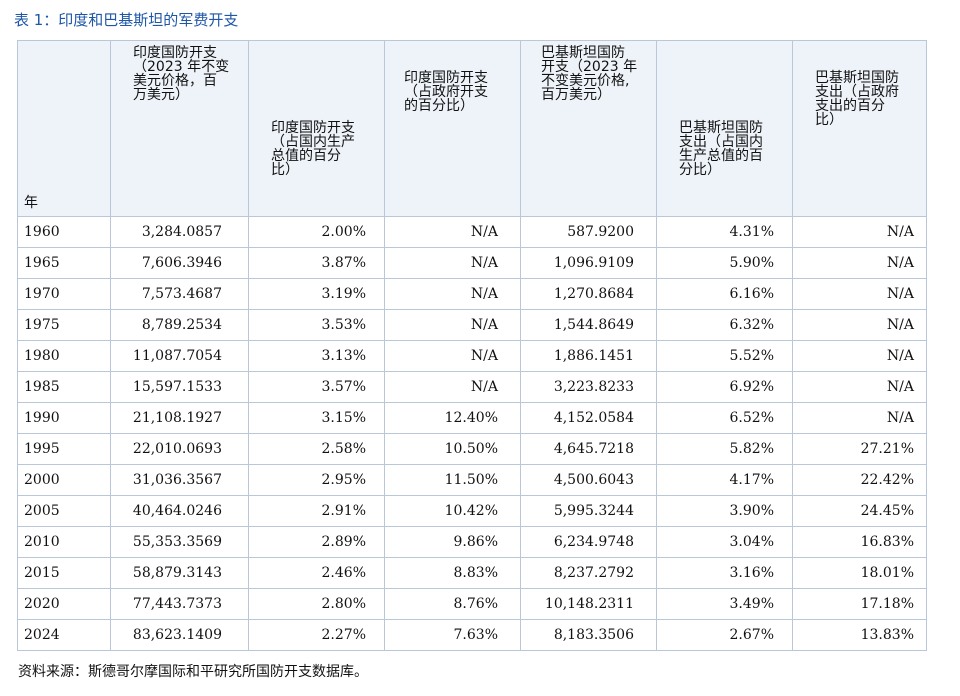 The image size is (960, 696). Describe the element at coordinates (724, 635) in the screenshot. I see `cell-pak-gdp-pct: 2.67%` at that location.